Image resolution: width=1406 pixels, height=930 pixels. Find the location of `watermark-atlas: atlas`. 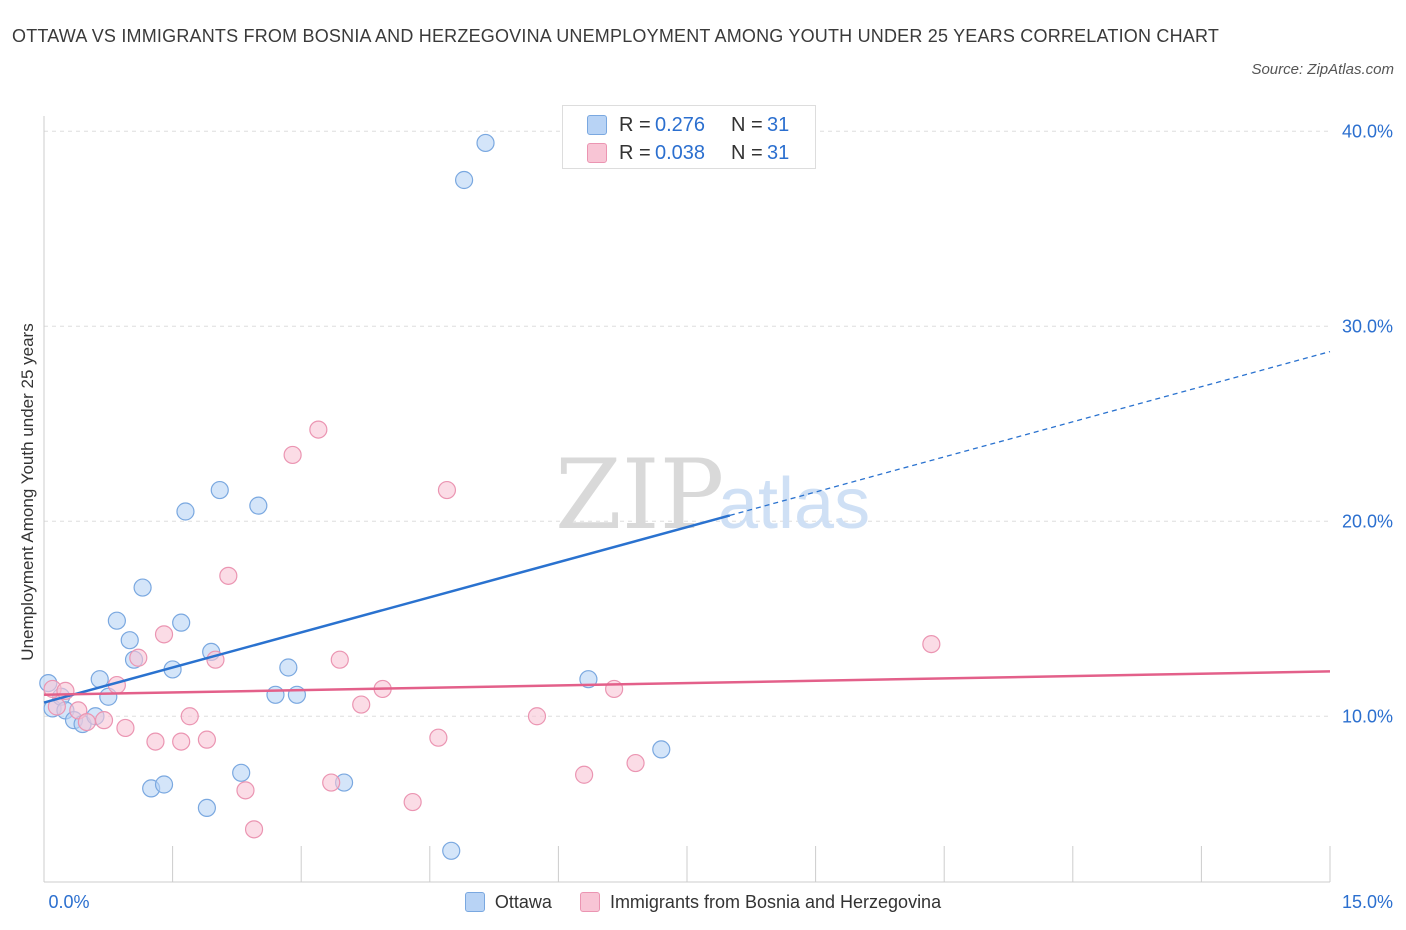

watermark-atlas: atlas is located at coordinates (794, 504).